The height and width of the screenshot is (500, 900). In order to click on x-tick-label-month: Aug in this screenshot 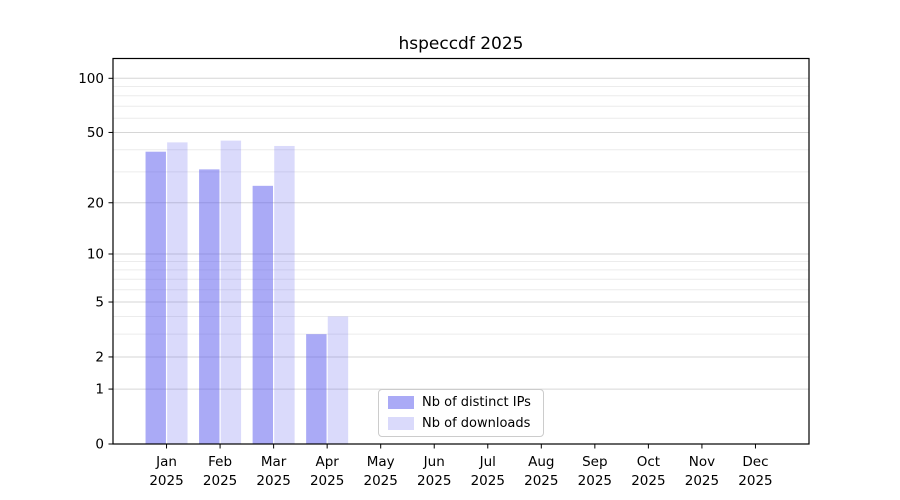, I will do `click(541, 462)`.